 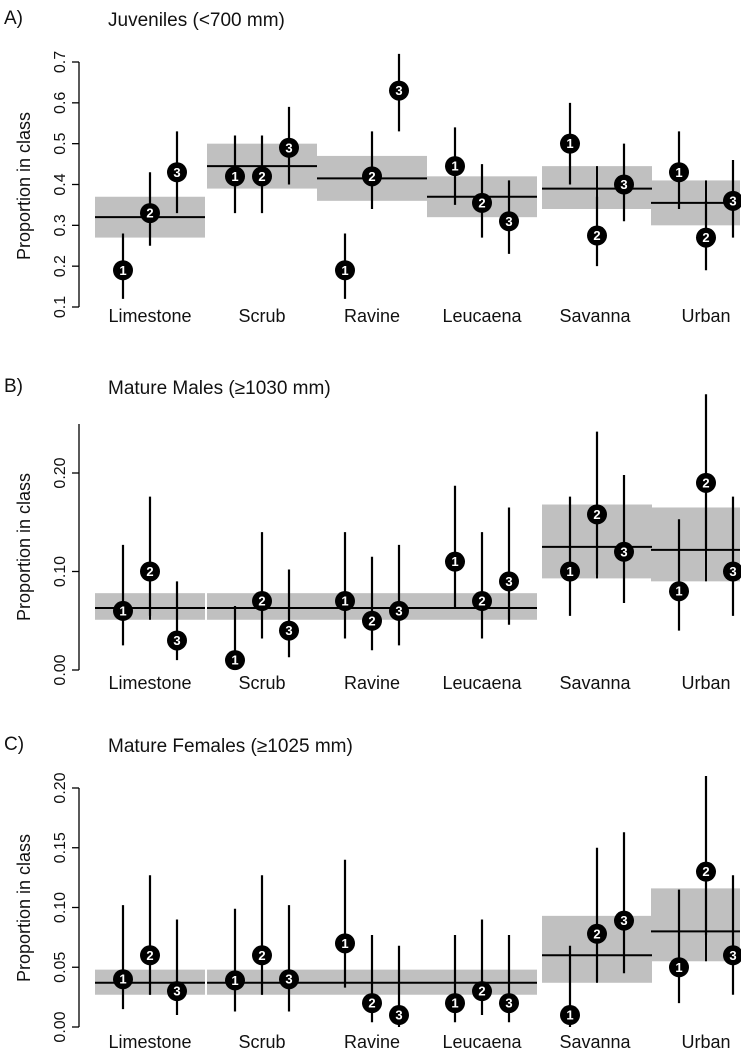 I want to click on panel-letter: B), so click(x=13, y=386).